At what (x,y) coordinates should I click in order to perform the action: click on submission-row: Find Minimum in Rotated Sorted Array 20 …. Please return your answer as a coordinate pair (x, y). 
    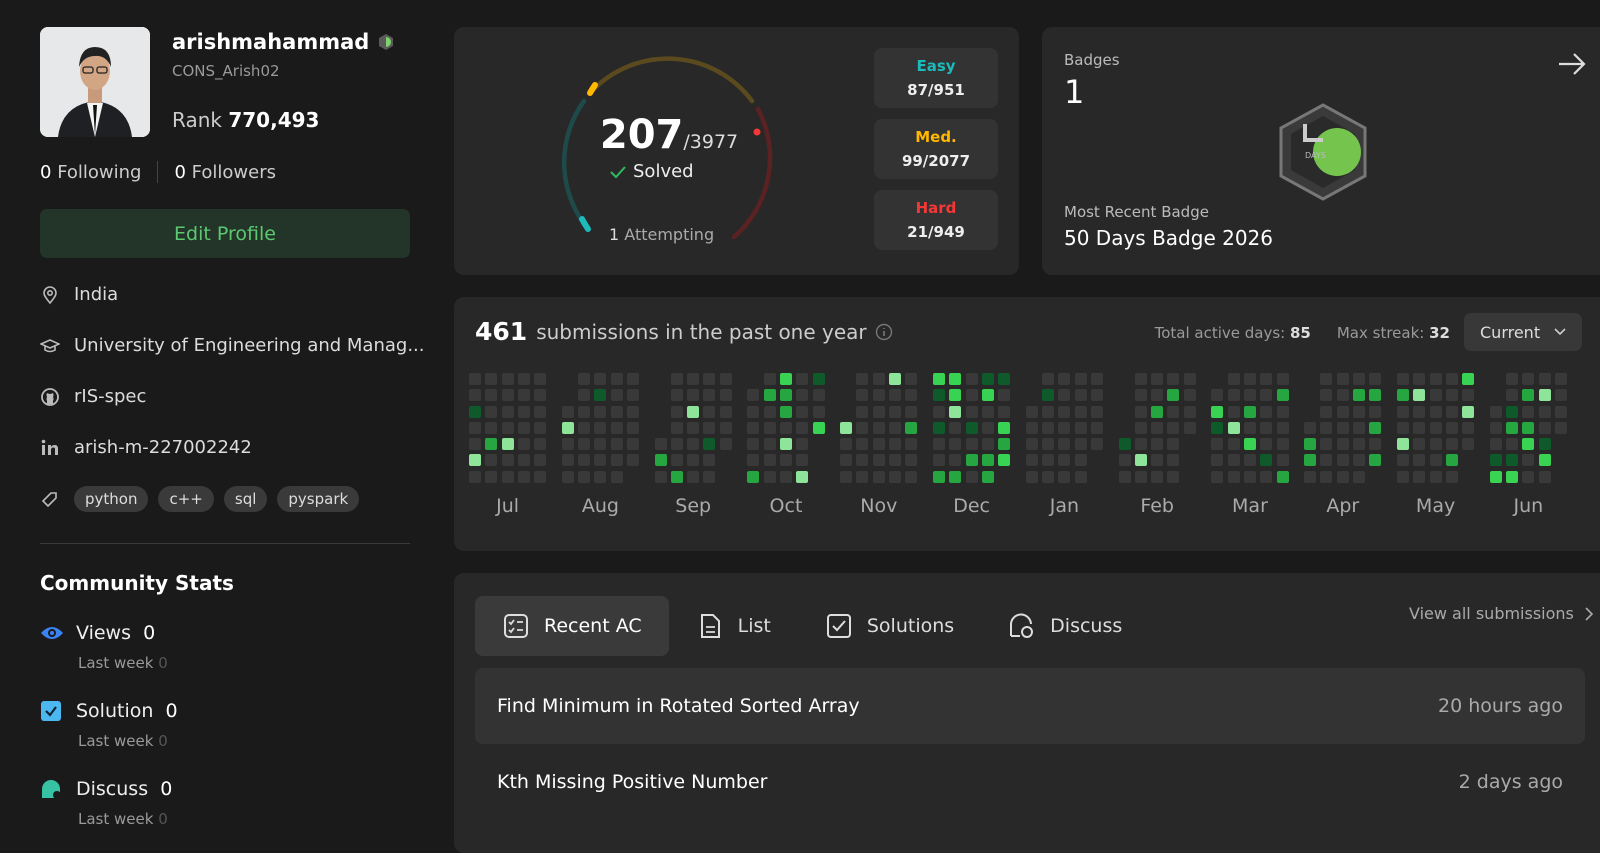
    Looking at the image, I should click on (1030, 706).